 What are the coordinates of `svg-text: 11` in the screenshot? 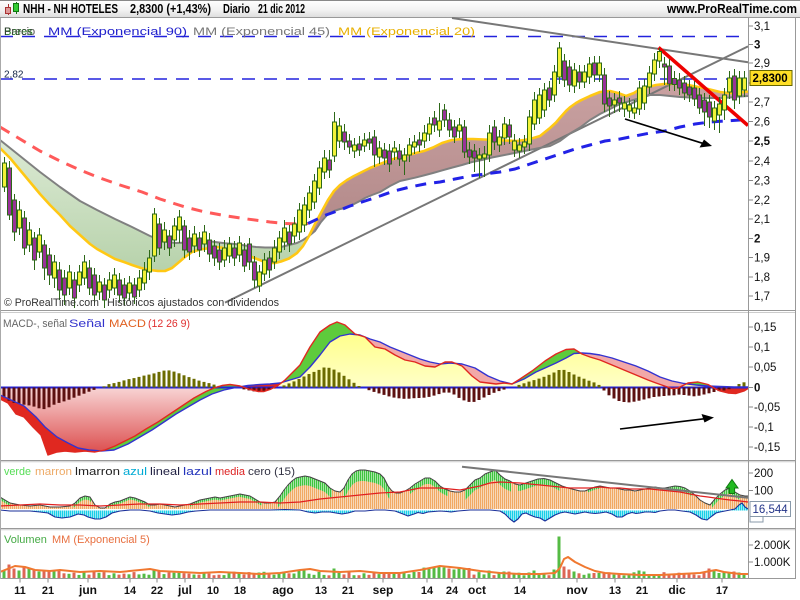 It's located at (20, 591).